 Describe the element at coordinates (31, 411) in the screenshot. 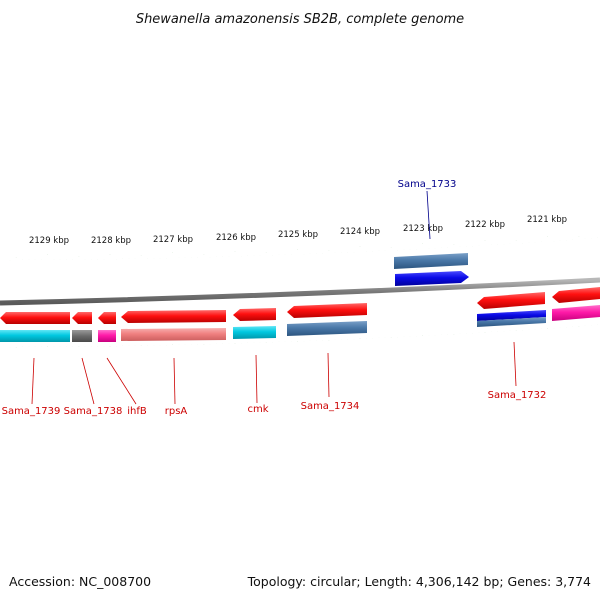

I see `gene-label: Sama_1739` at that location.